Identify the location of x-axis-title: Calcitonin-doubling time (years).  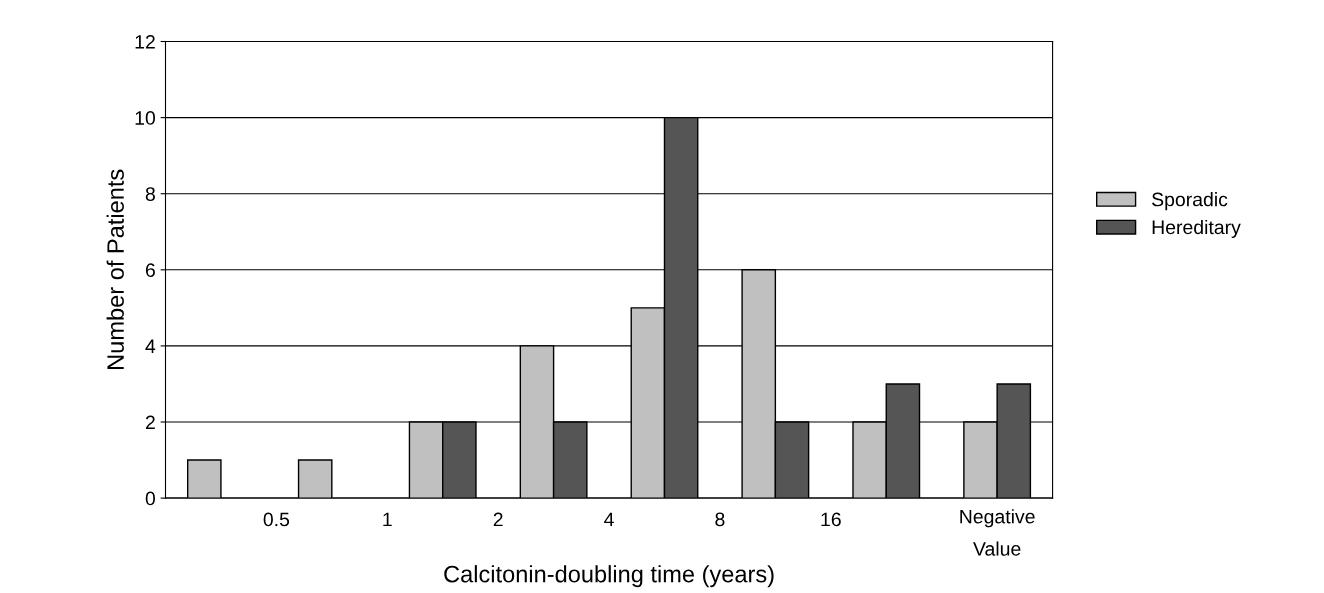
(609, 576).